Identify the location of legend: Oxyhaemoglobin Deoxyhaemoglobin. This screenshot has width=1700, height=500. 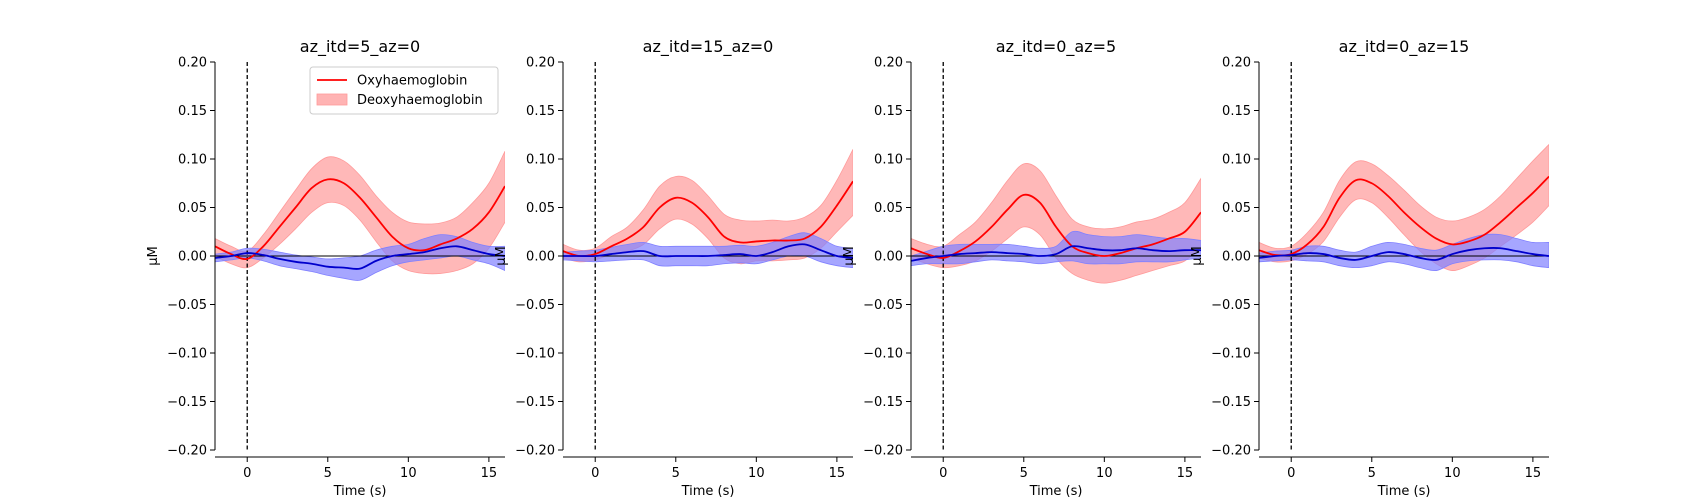
(404, 90).